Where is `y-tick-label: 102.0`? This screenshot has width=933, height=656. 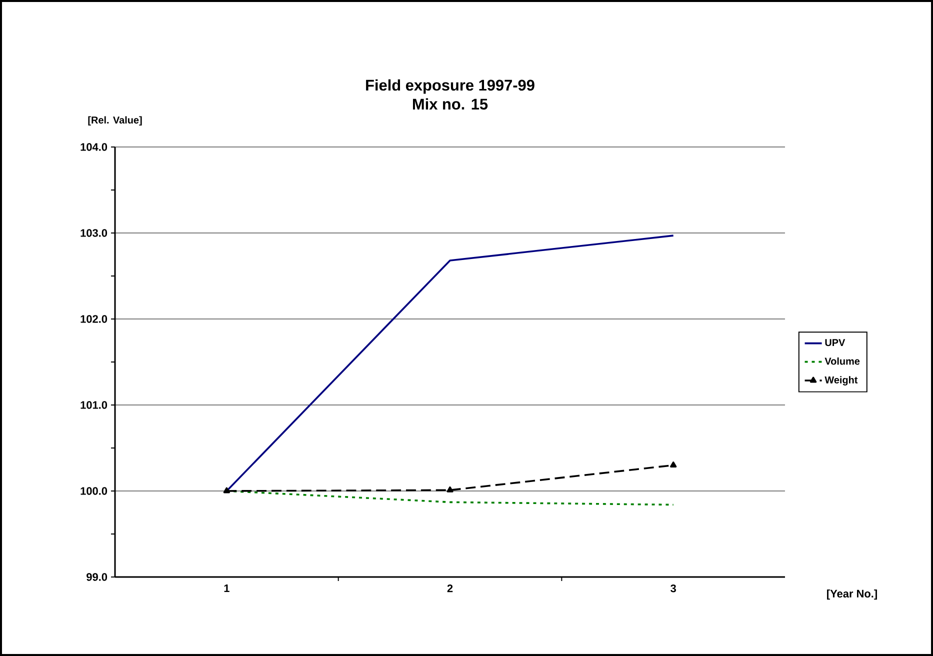 y-tick-label: 102.0 is located at coordinates (94, 319).